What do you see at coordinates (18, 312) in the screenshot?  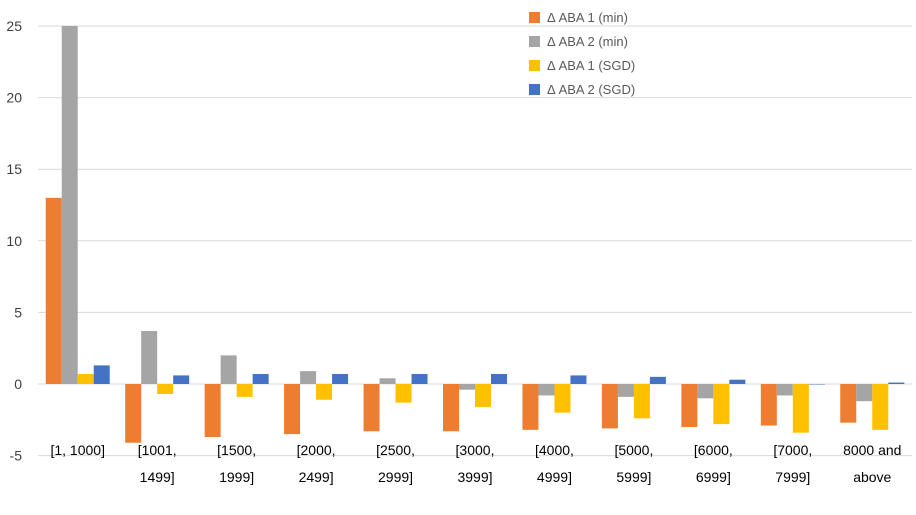 I see `y-tick-label: 5` at bounding box center [18, 312].